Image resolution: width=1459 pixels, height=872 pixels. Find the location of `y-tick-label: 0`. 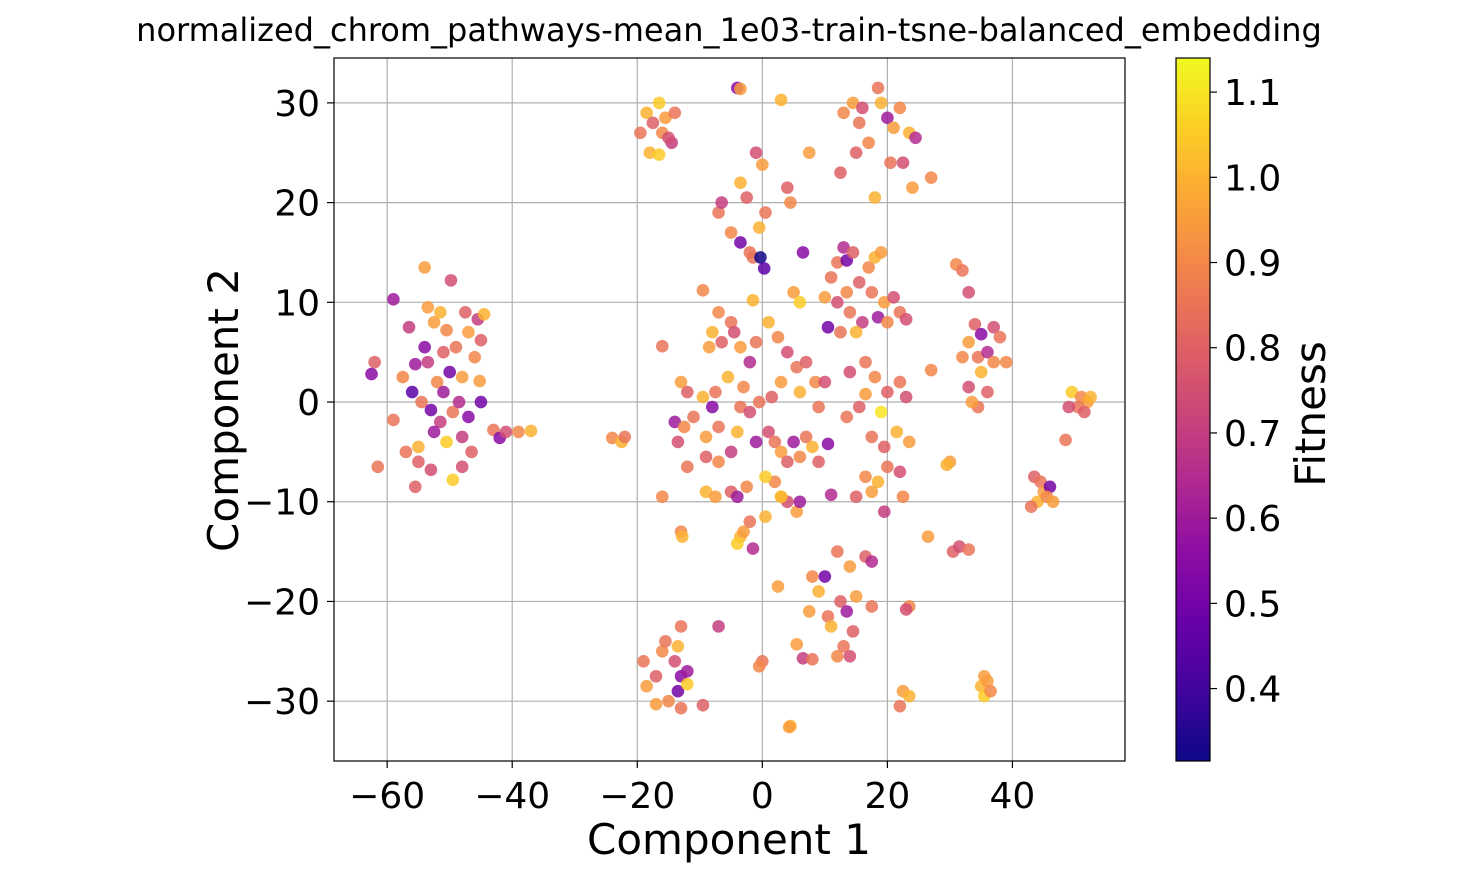

y-tick-label: 0 is located at coordinates (308, 403).